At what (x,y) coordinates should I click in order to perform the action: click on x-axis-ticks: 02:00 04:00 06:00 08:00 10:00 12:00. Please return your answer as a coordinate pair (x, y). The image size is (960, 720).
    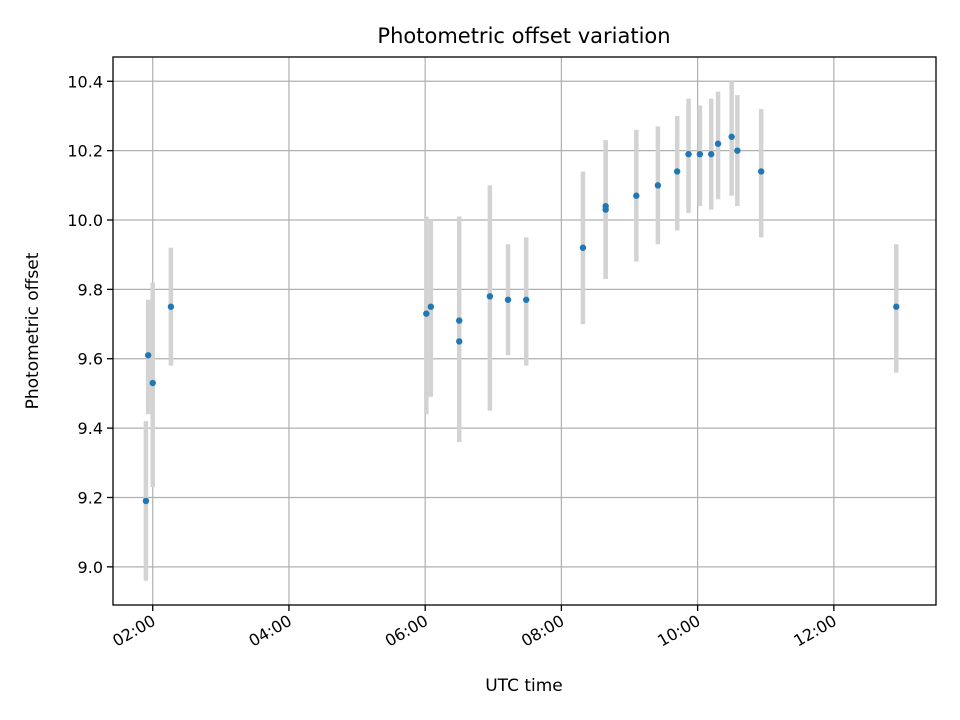
    Looking at the image, I should click on (474, 628).